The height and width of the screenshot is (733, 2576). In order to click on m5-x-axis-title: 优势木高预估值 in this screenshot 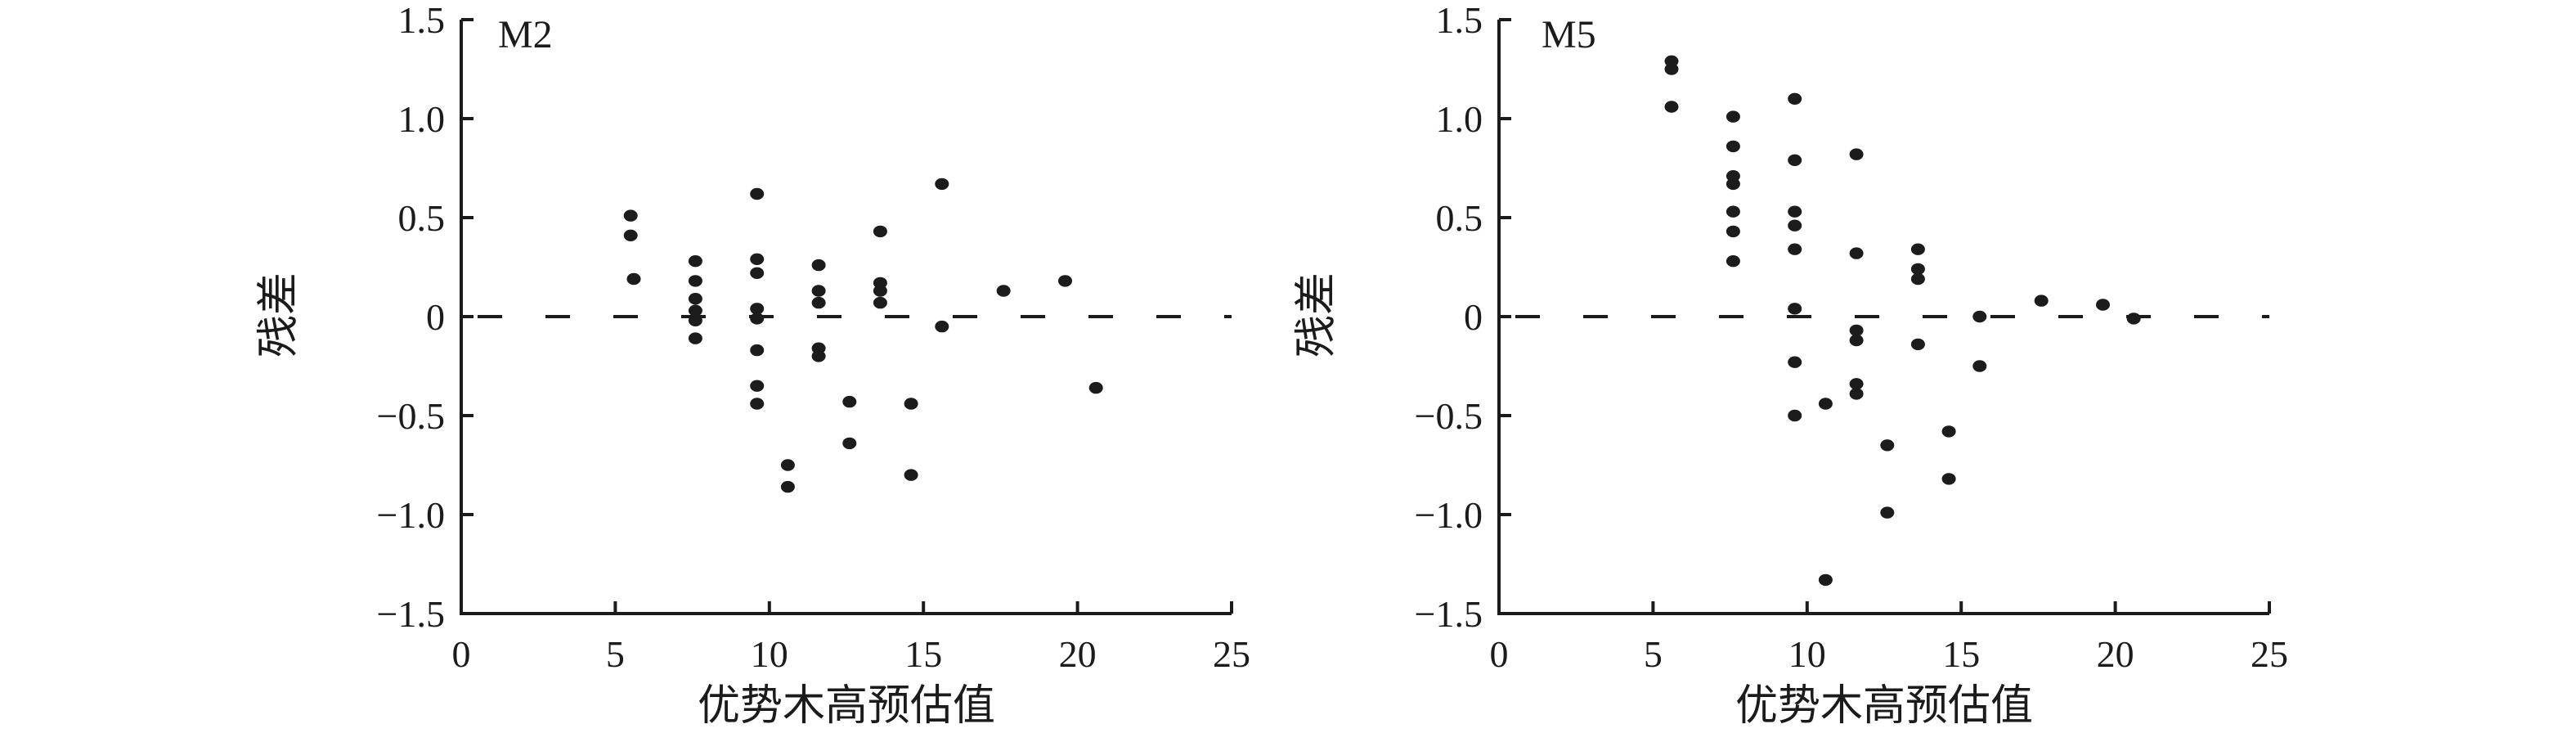, I will do `click(1884, 706)`.